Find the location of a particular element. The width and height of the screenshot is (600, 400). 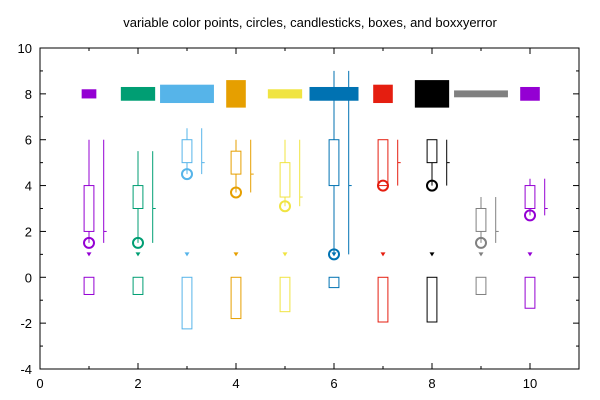

y-tick-label: 2 is located at coordinates (28, 231).